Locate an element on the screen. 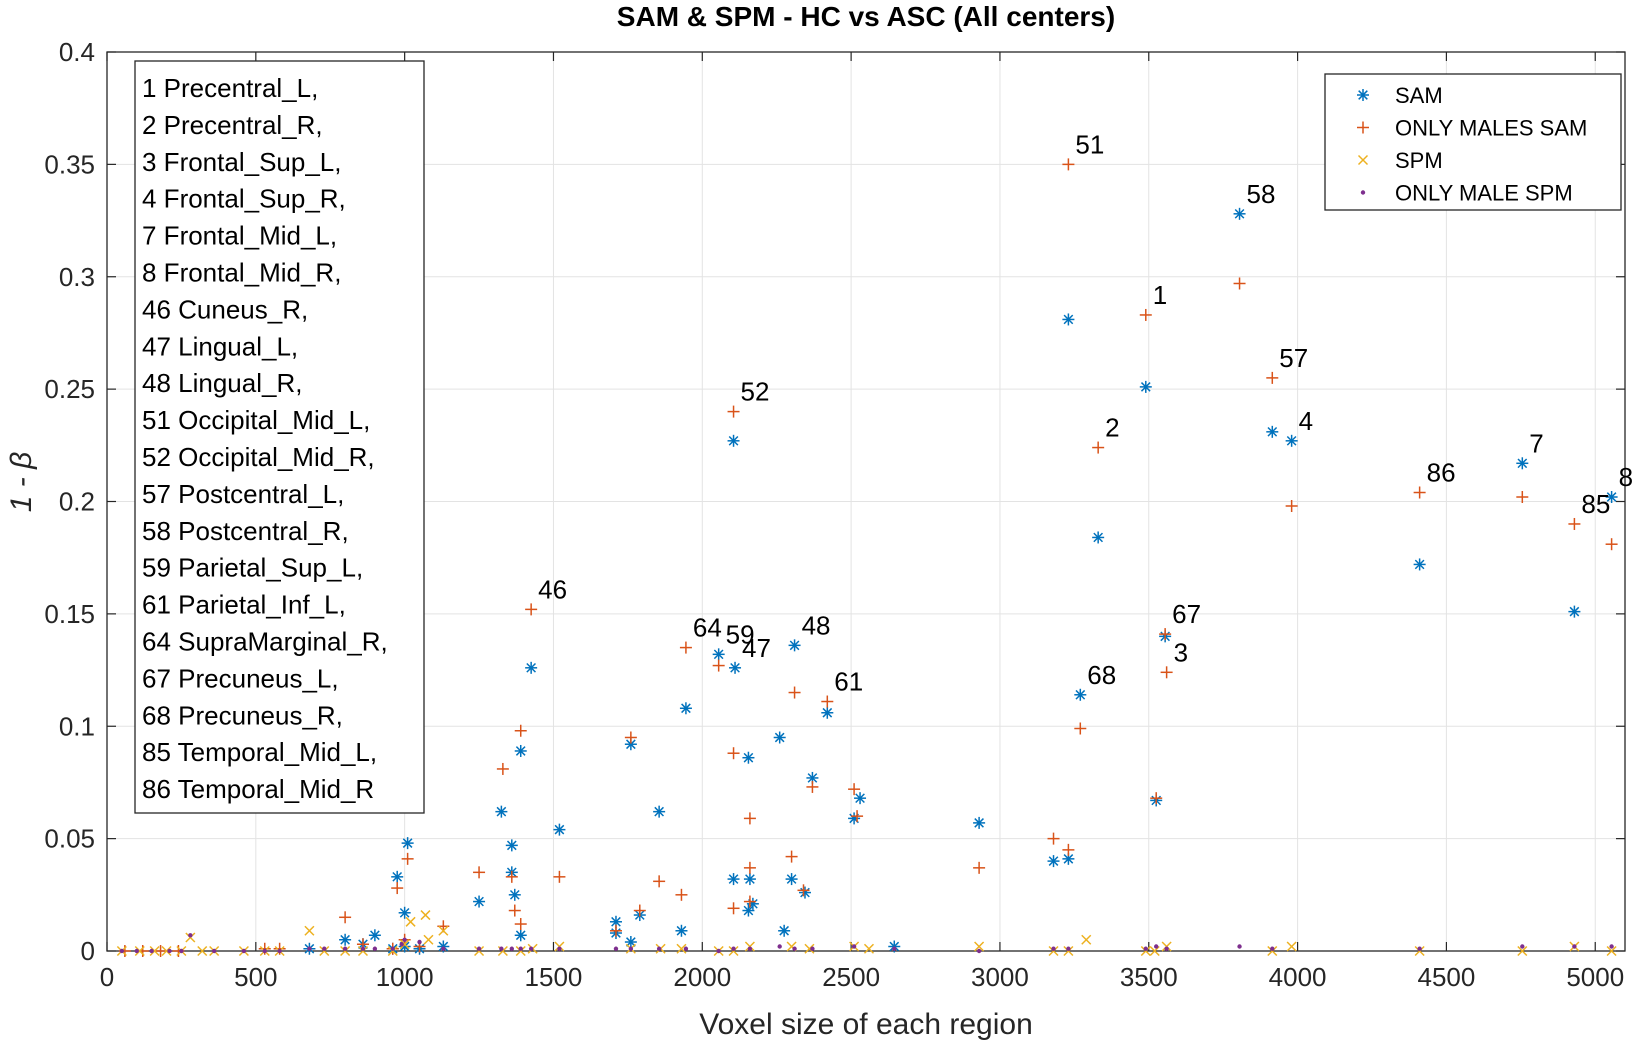 The width and height of the screenshot is (1633, 1044). region-list-item: 7 Frontal_Mid_L, is located at coordinates (239, 236).